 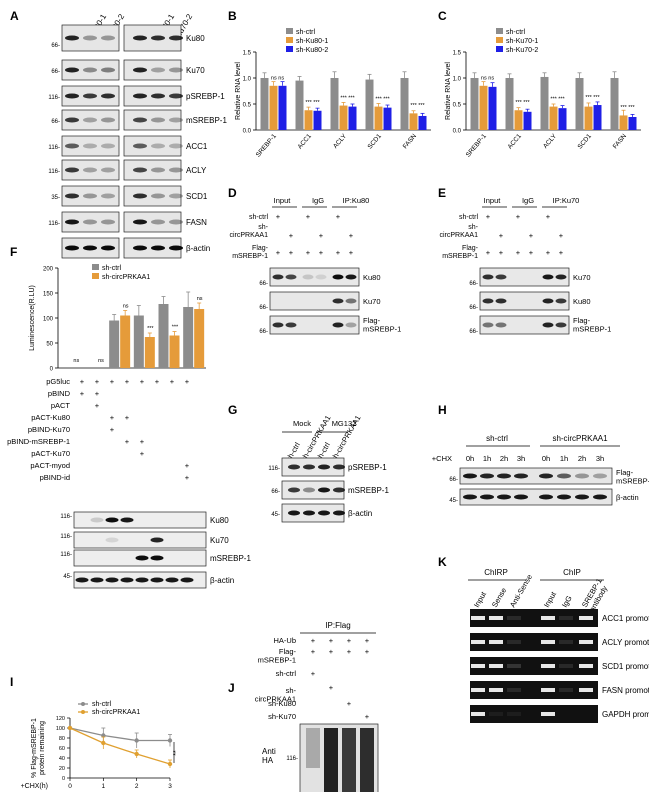 What do you see at coordinates (196, 170) in the screenshot?
I see `row-label: ACLY` at bounding box center [196, 170].